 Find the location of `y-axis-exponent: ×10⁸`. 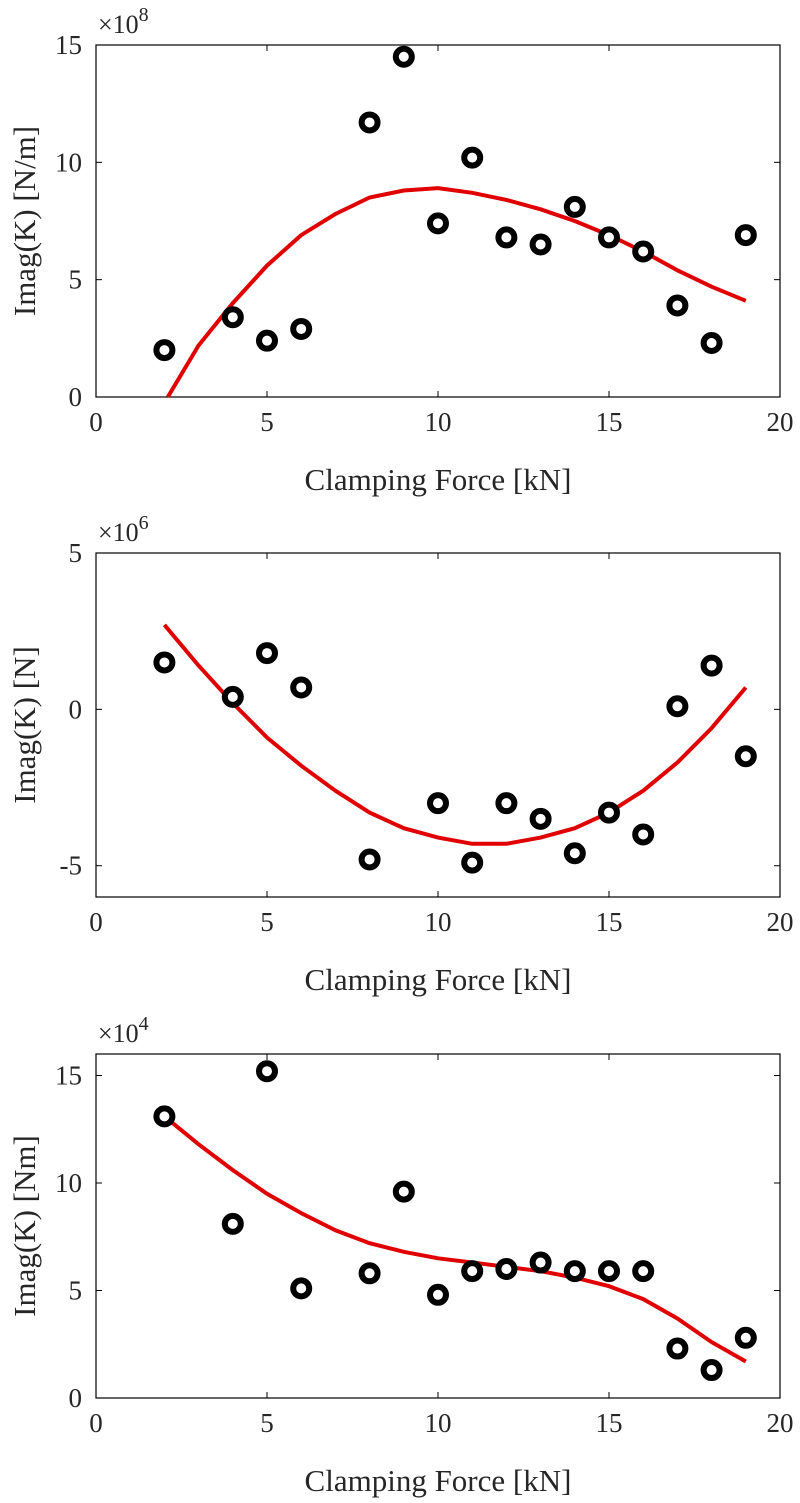

y-axis-exponent: ×10⁸ is located at coordinates (123, 21).